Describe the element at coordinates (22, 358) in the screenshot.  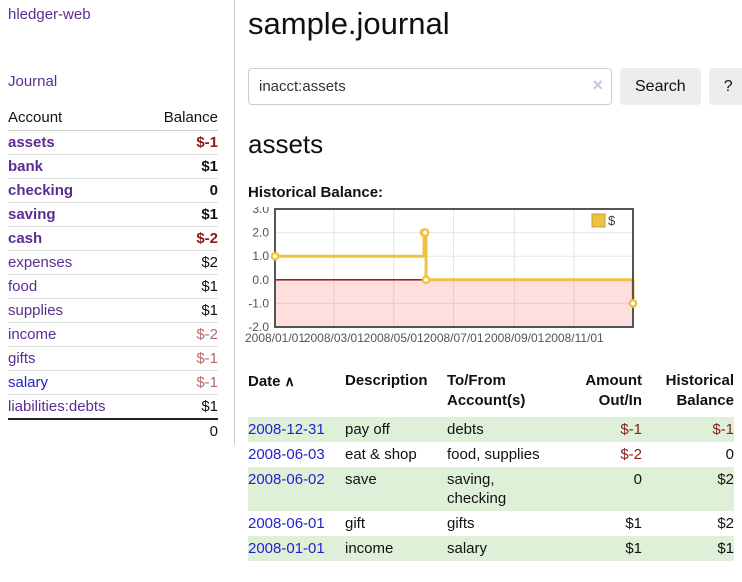
I see `account-link: gifts` at that location.